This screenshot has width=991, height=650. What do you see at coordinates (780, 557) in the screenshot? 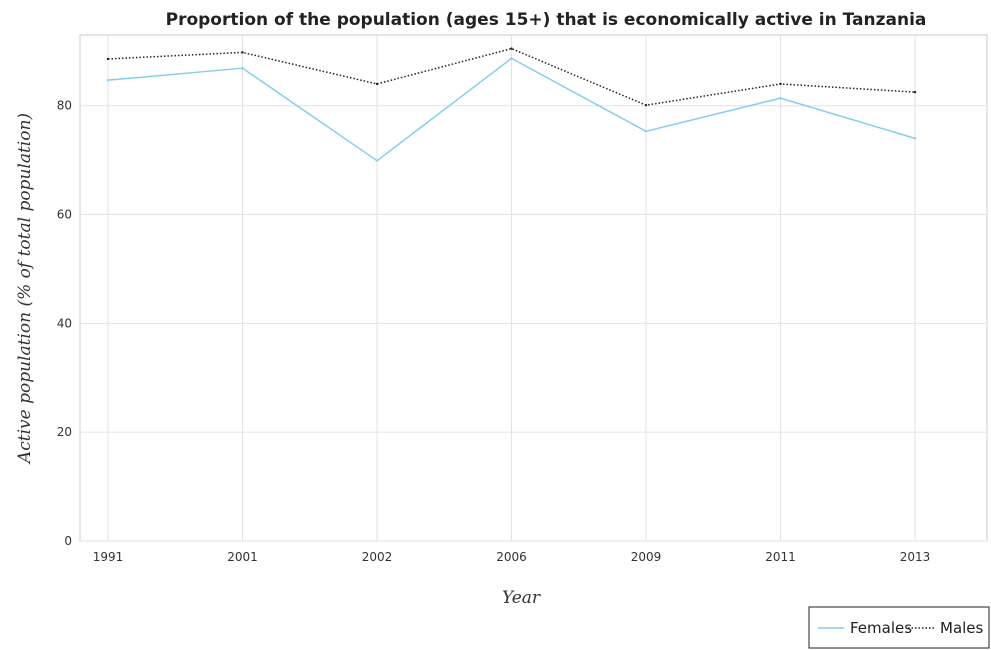
I see `x-tick-label: 2011` at bounding box center [780, 557].